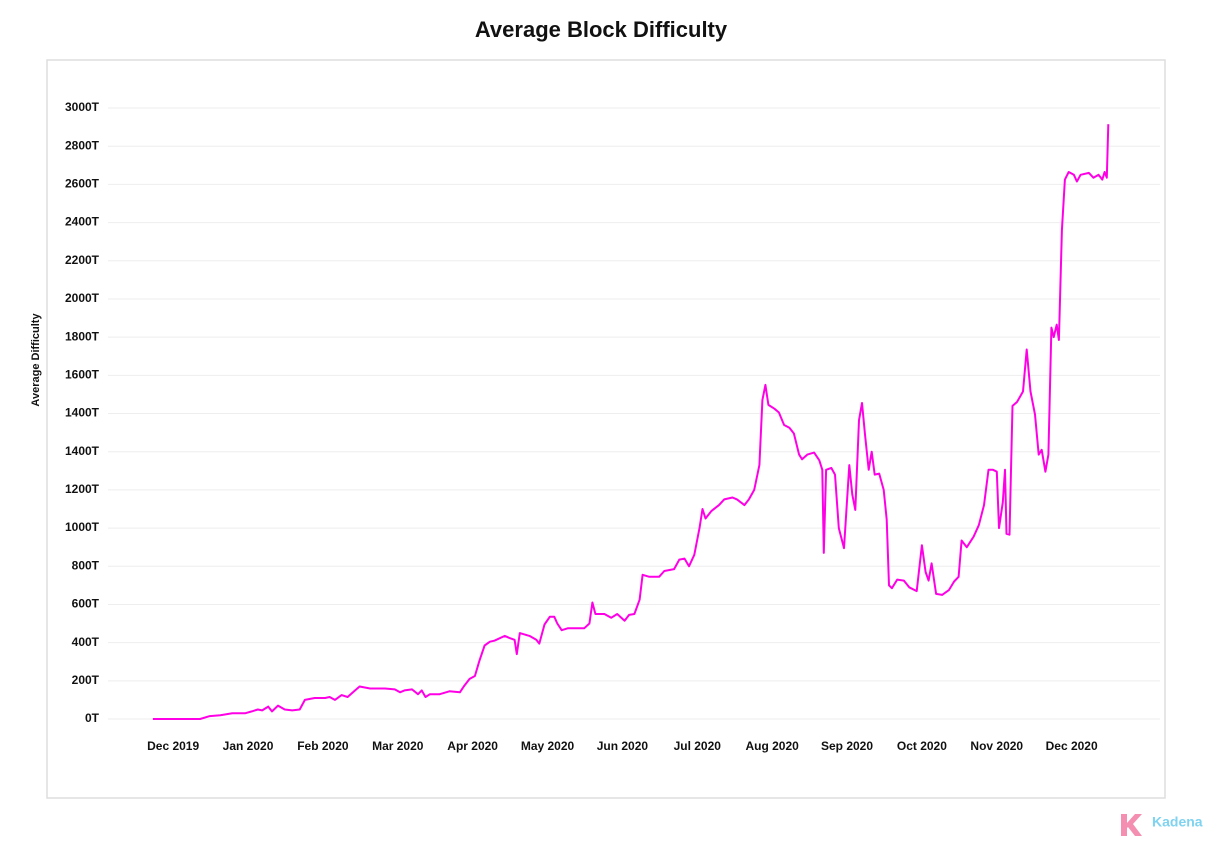  Describe the element at coordinates (86, 680) in the screenshot. I see `y-tick-label: 200T` at that location.